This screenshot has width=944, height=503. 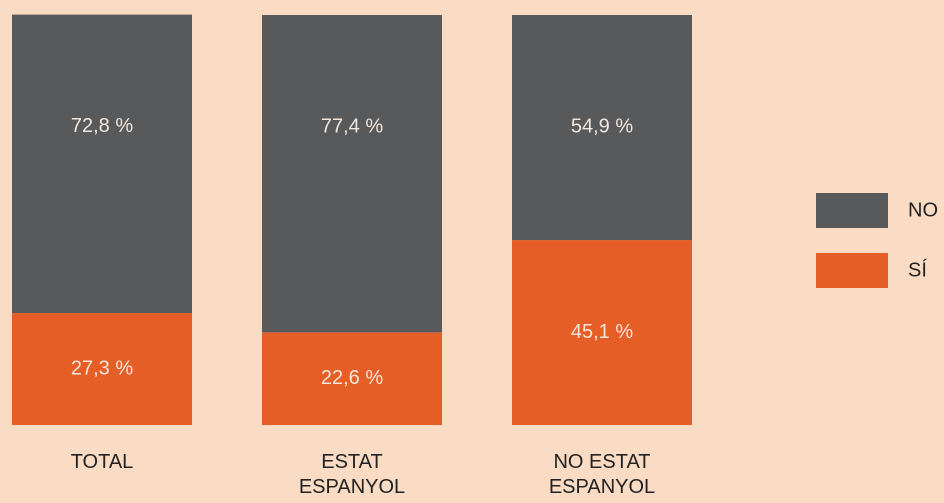 I want to click on data-label: 27,3 %, so click(x=102, y=368).